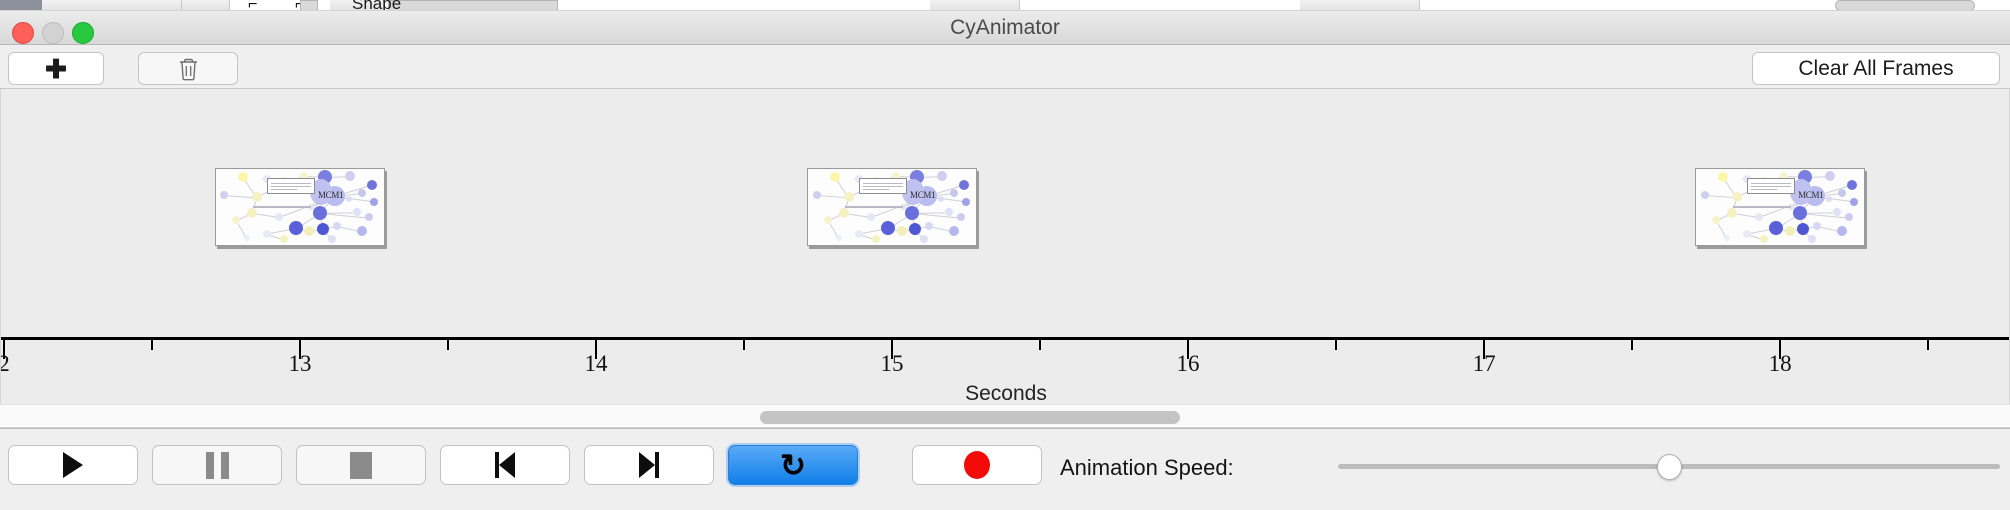  What do you see at coordinates (970, 417) in the screenshot?
I see `timeline-scrollbar-thumb` at bounding box center [970, 417].